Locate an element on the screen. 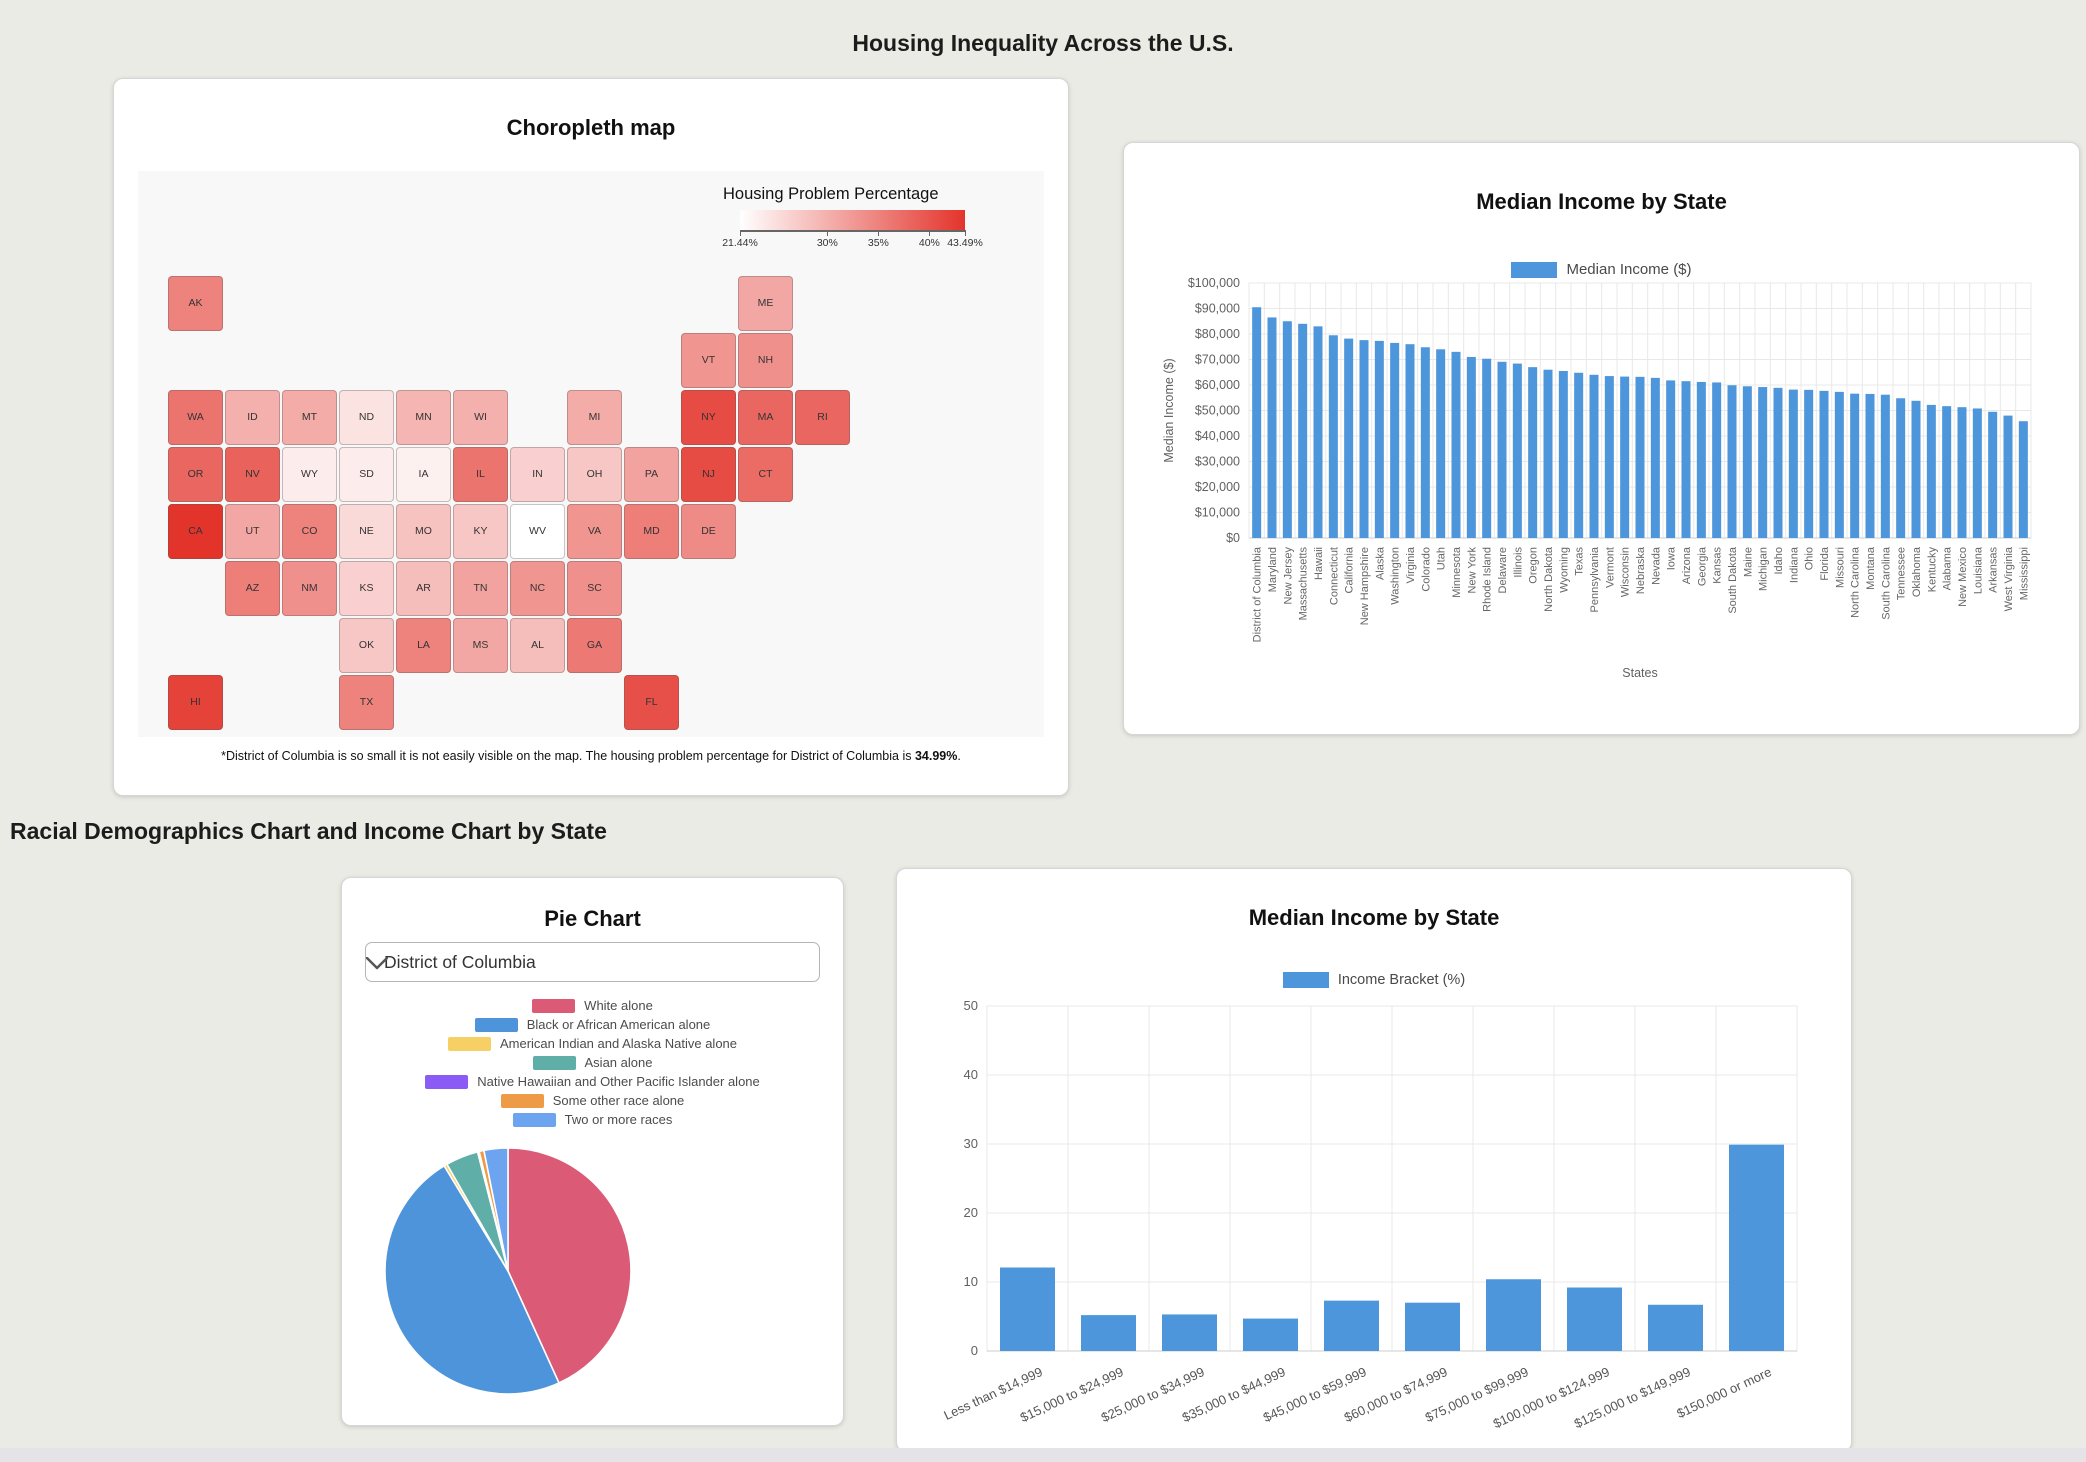 This screenshot has height=1462, width=2086. state-tile-IL: IL is located at coordinates (480, 474).